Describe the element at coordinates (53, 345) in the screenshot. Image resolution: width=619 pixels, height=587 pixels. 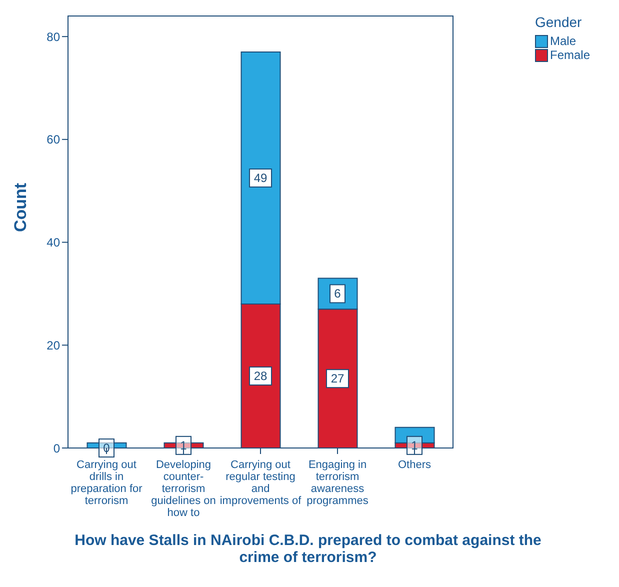
I see `y-tick-label: 20` at that location.